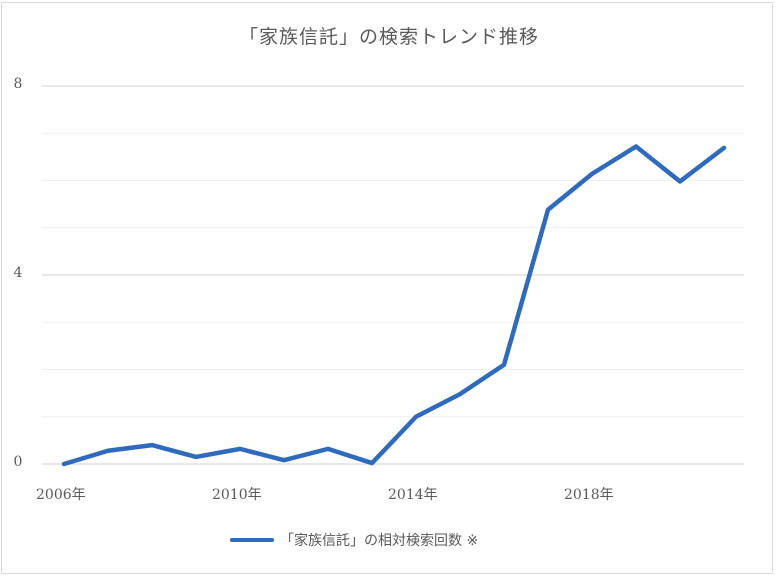 Image resolution: width=778 pixels, height=578 pixels. I want to click on legend-line-swatch, so click(252, 540).